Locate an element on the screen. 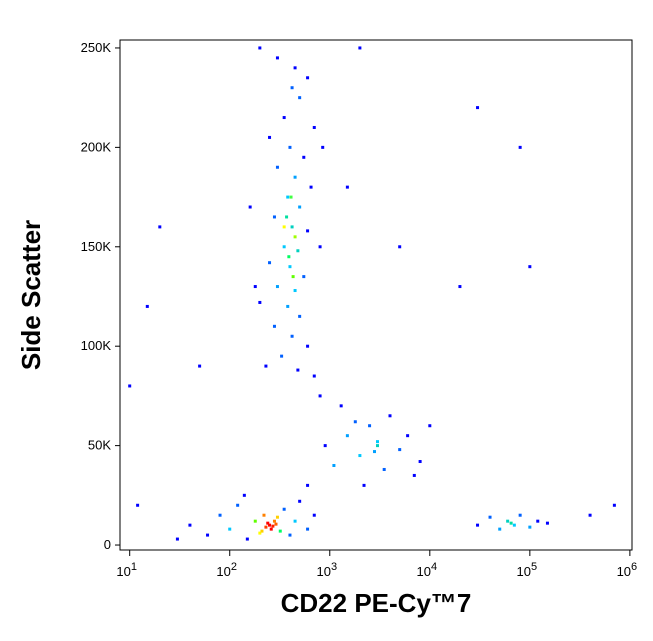  y-axis-title: Side Scatter is located at coordinates (31, 295).